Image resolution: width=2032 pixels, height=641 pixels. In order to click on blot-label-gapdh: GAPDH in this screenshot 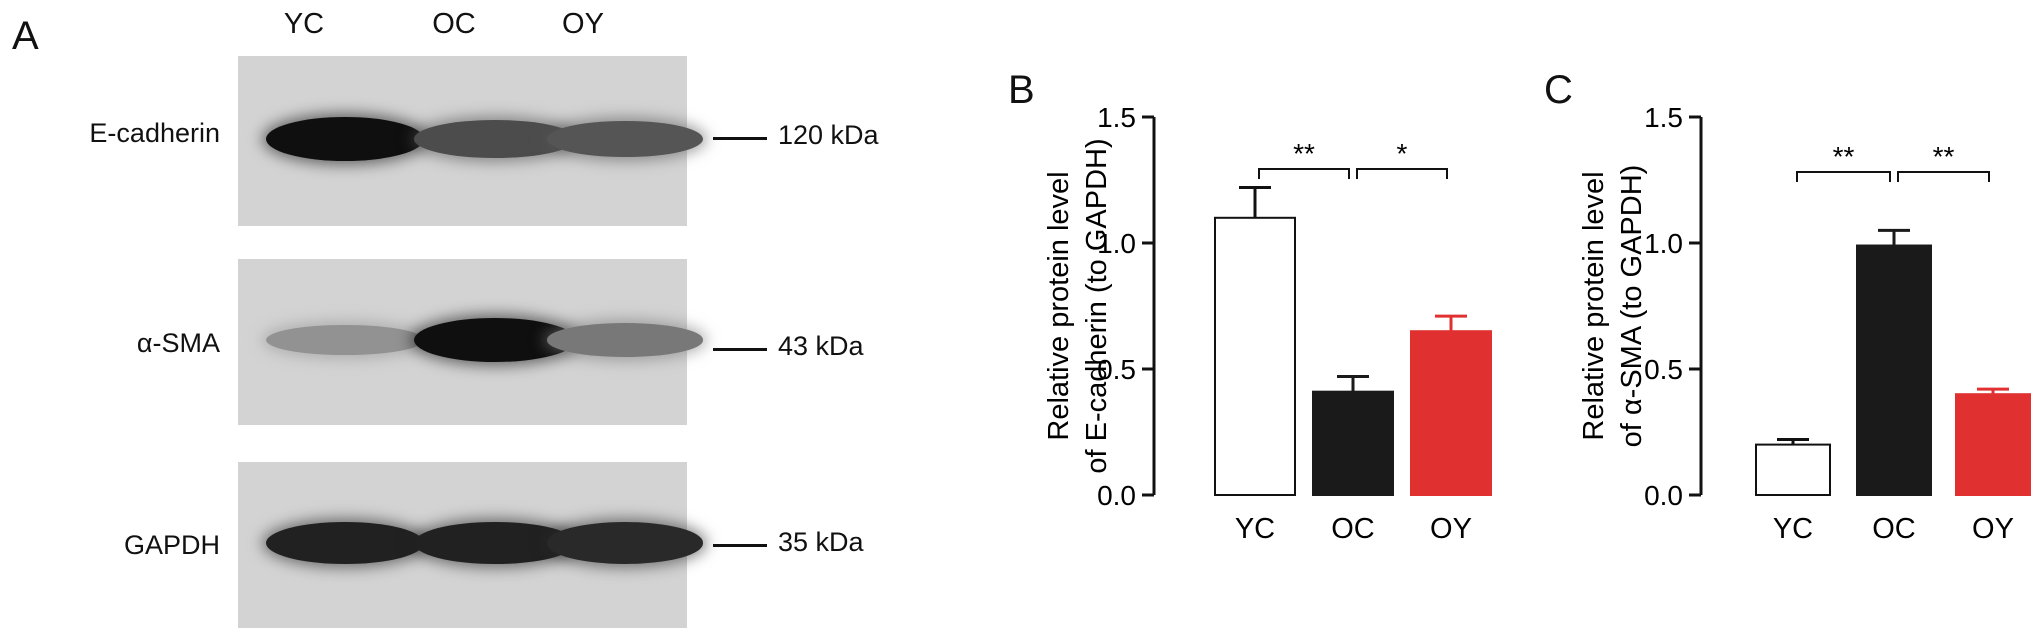, I will do `click(171, 545)`.